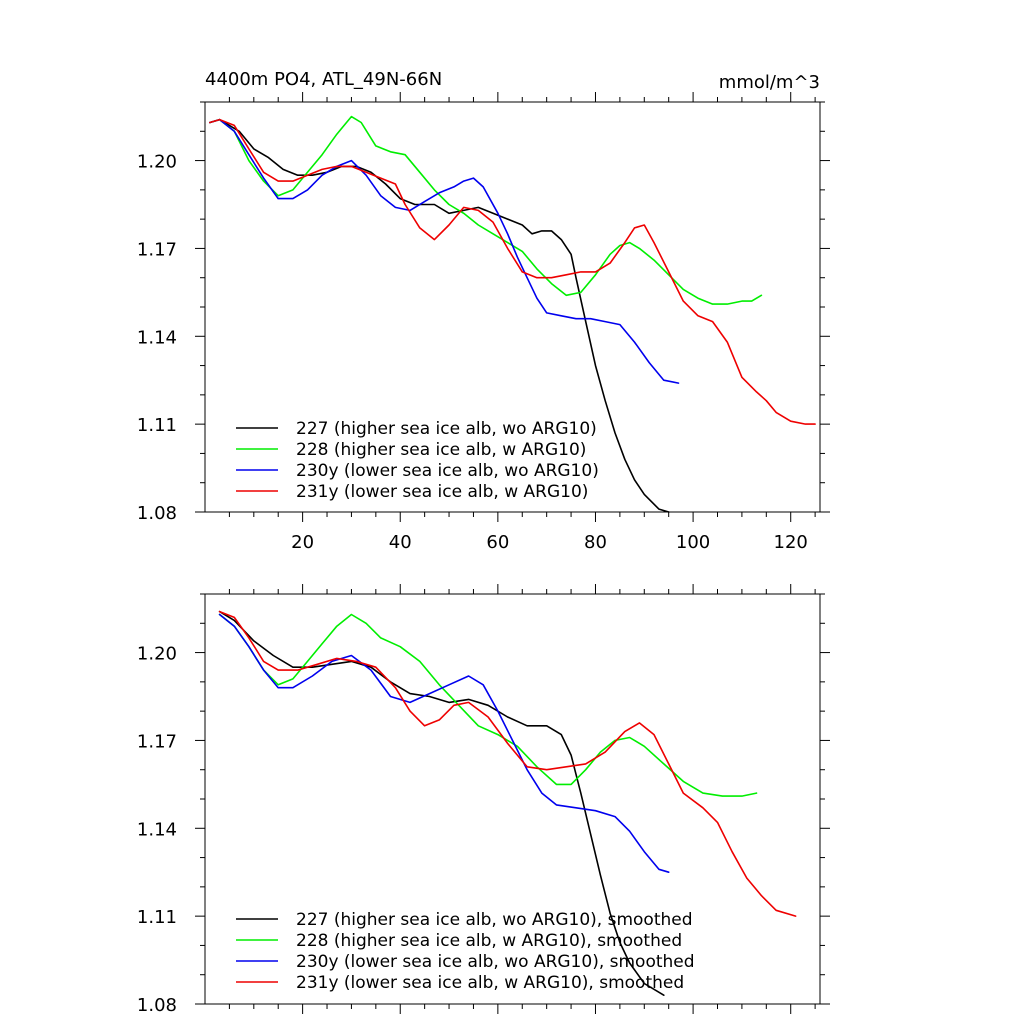  What do you see at coordinates (446, 429) in the screenshot?
I see `legend-label-227: 227 (higher sea ice alb, wo ARG10)` at bounding box center [446, 429].